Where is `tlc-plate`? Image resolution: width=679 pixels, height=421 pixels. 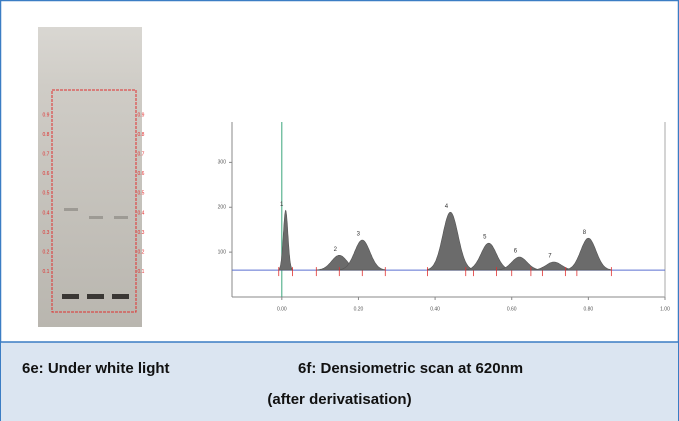 tlc-plate is located at coordinates (90, 177).